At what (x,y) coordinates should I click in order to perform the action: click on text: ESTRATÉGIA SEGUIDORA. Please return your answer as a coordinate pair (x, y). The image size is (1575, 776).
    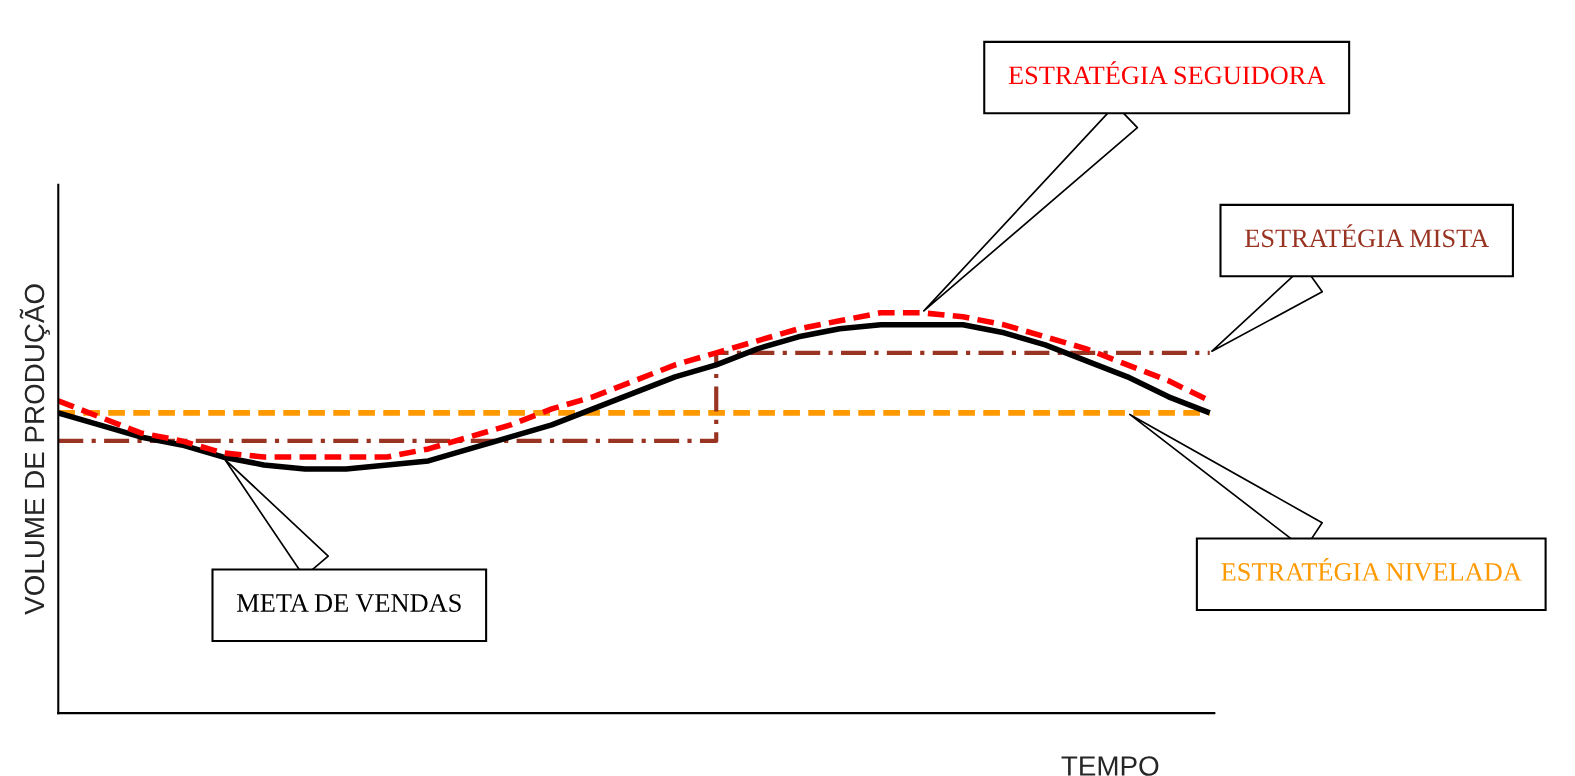
    Looking at the image, I should click on (1167, 73).